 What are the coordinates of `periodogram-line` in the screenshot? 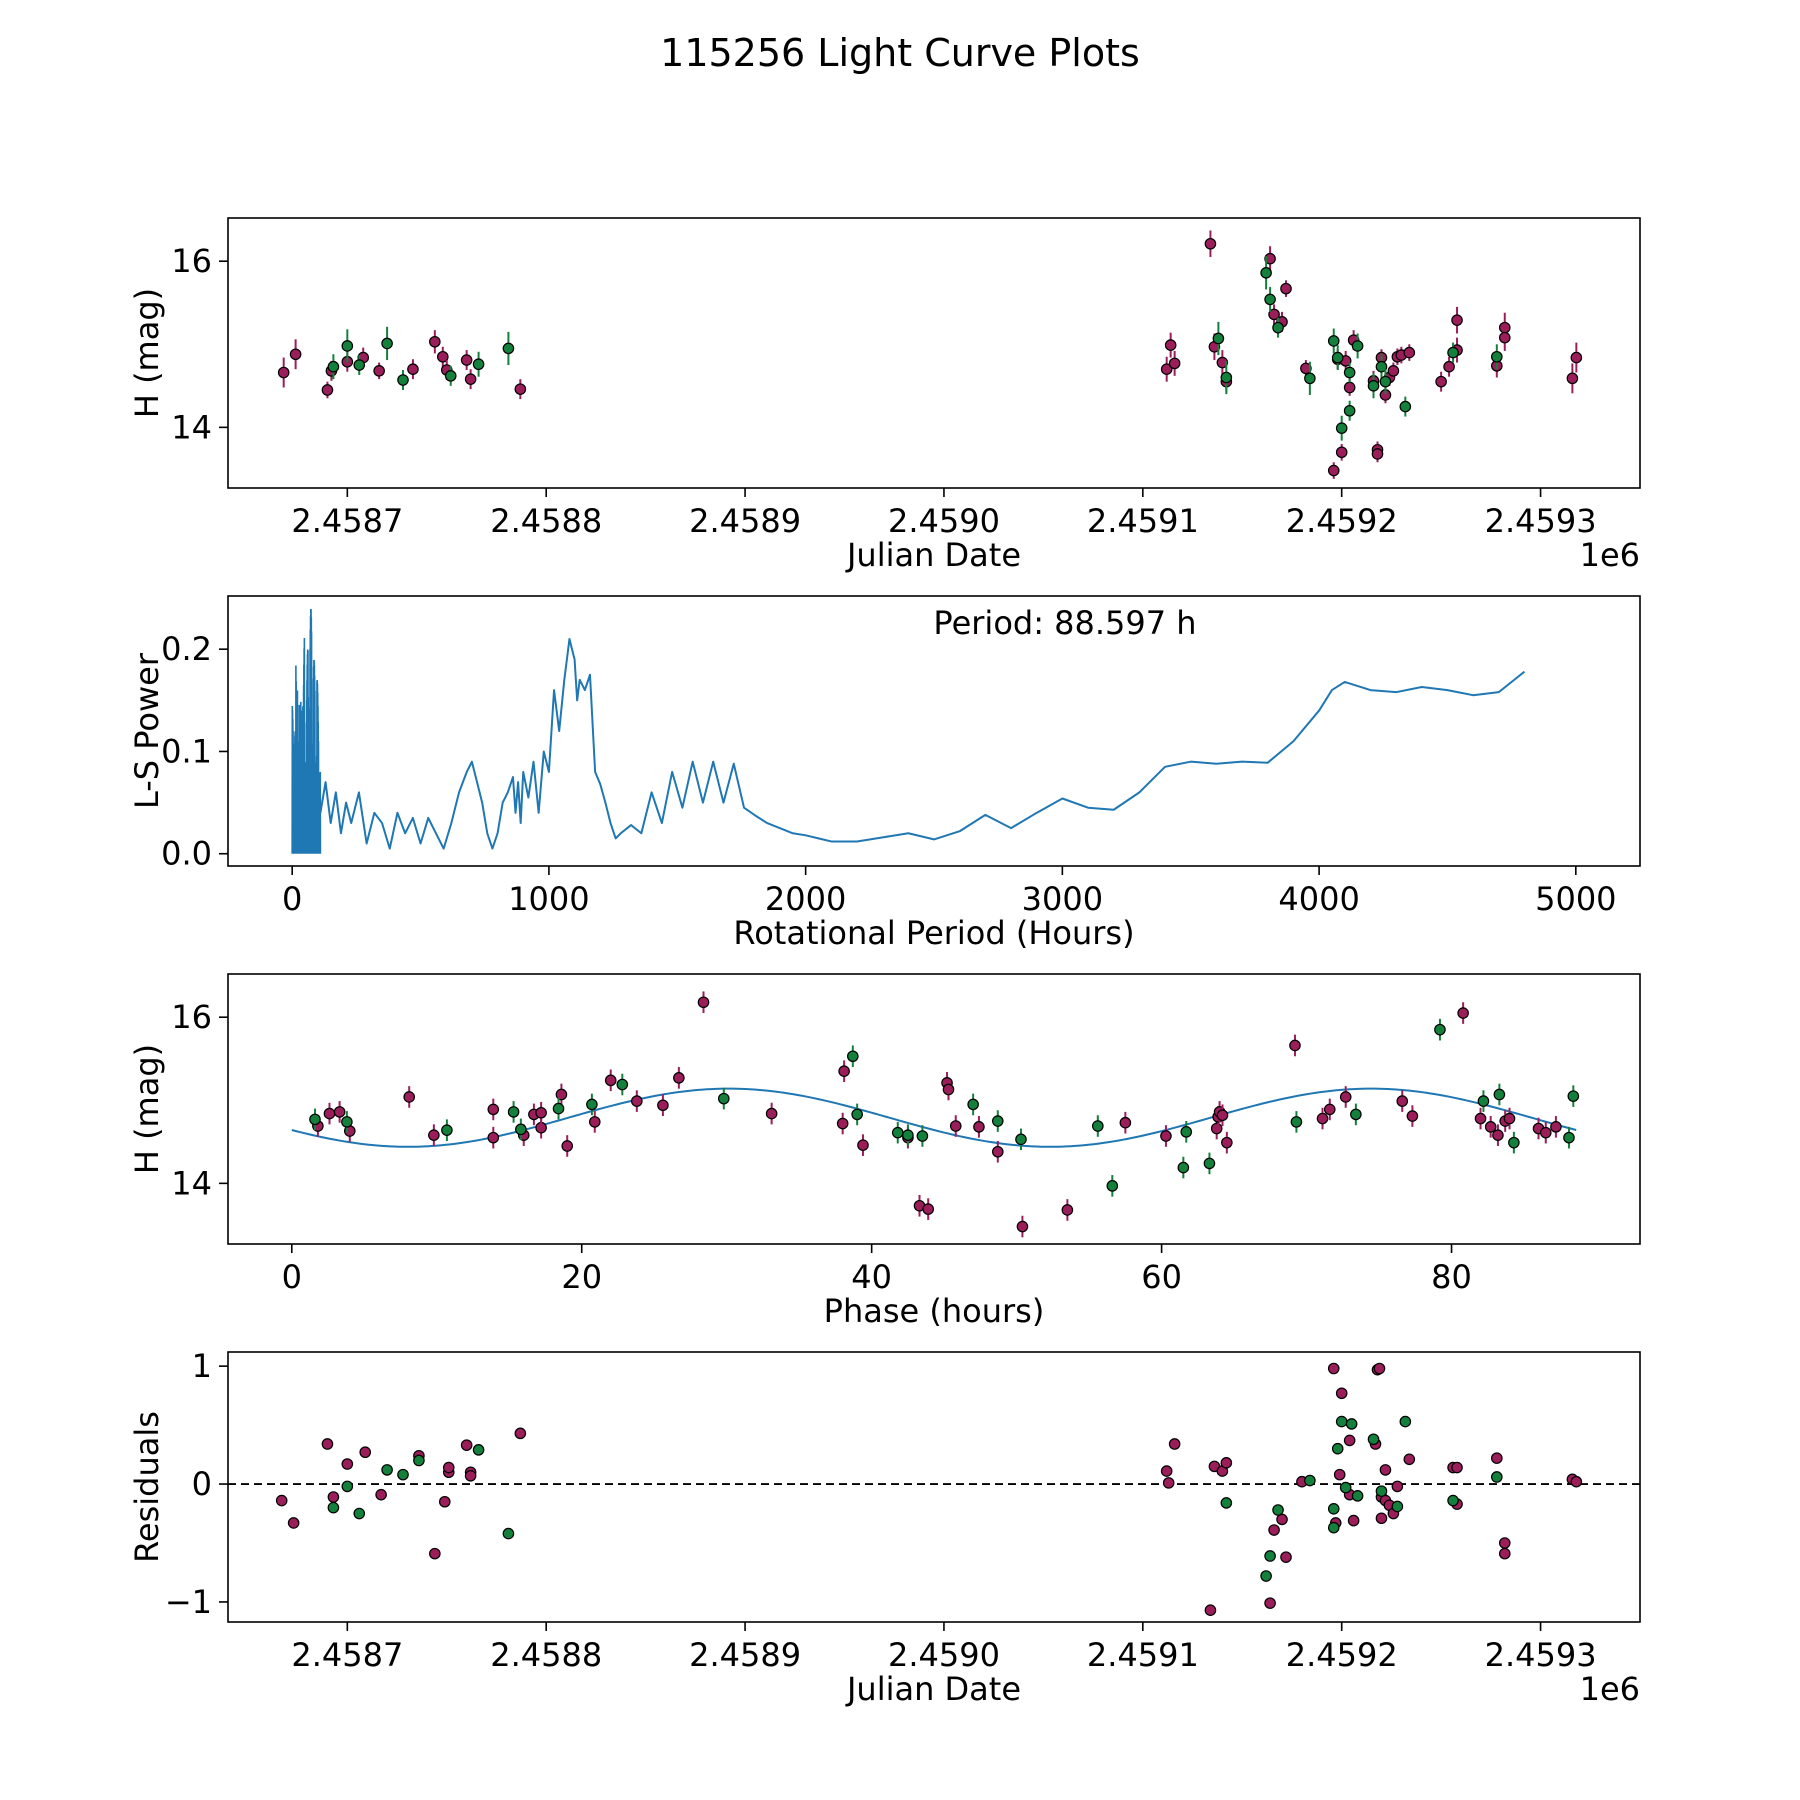 It's located at (922, 743).